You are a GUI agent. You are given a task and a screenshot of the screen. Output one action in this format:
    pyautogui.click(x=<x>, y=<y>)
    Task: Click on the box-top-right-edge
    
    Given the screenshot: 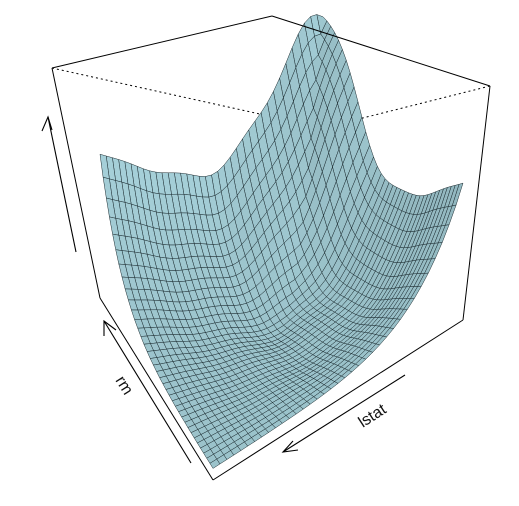 What is the action you would take?
    pyautogui.click(x=381, y=51)
    